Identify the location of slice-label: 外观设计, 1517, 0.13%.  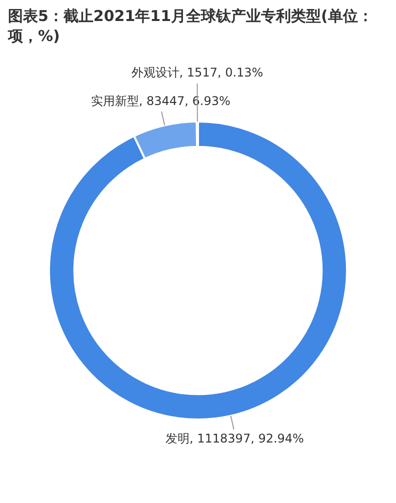
(197, 73).